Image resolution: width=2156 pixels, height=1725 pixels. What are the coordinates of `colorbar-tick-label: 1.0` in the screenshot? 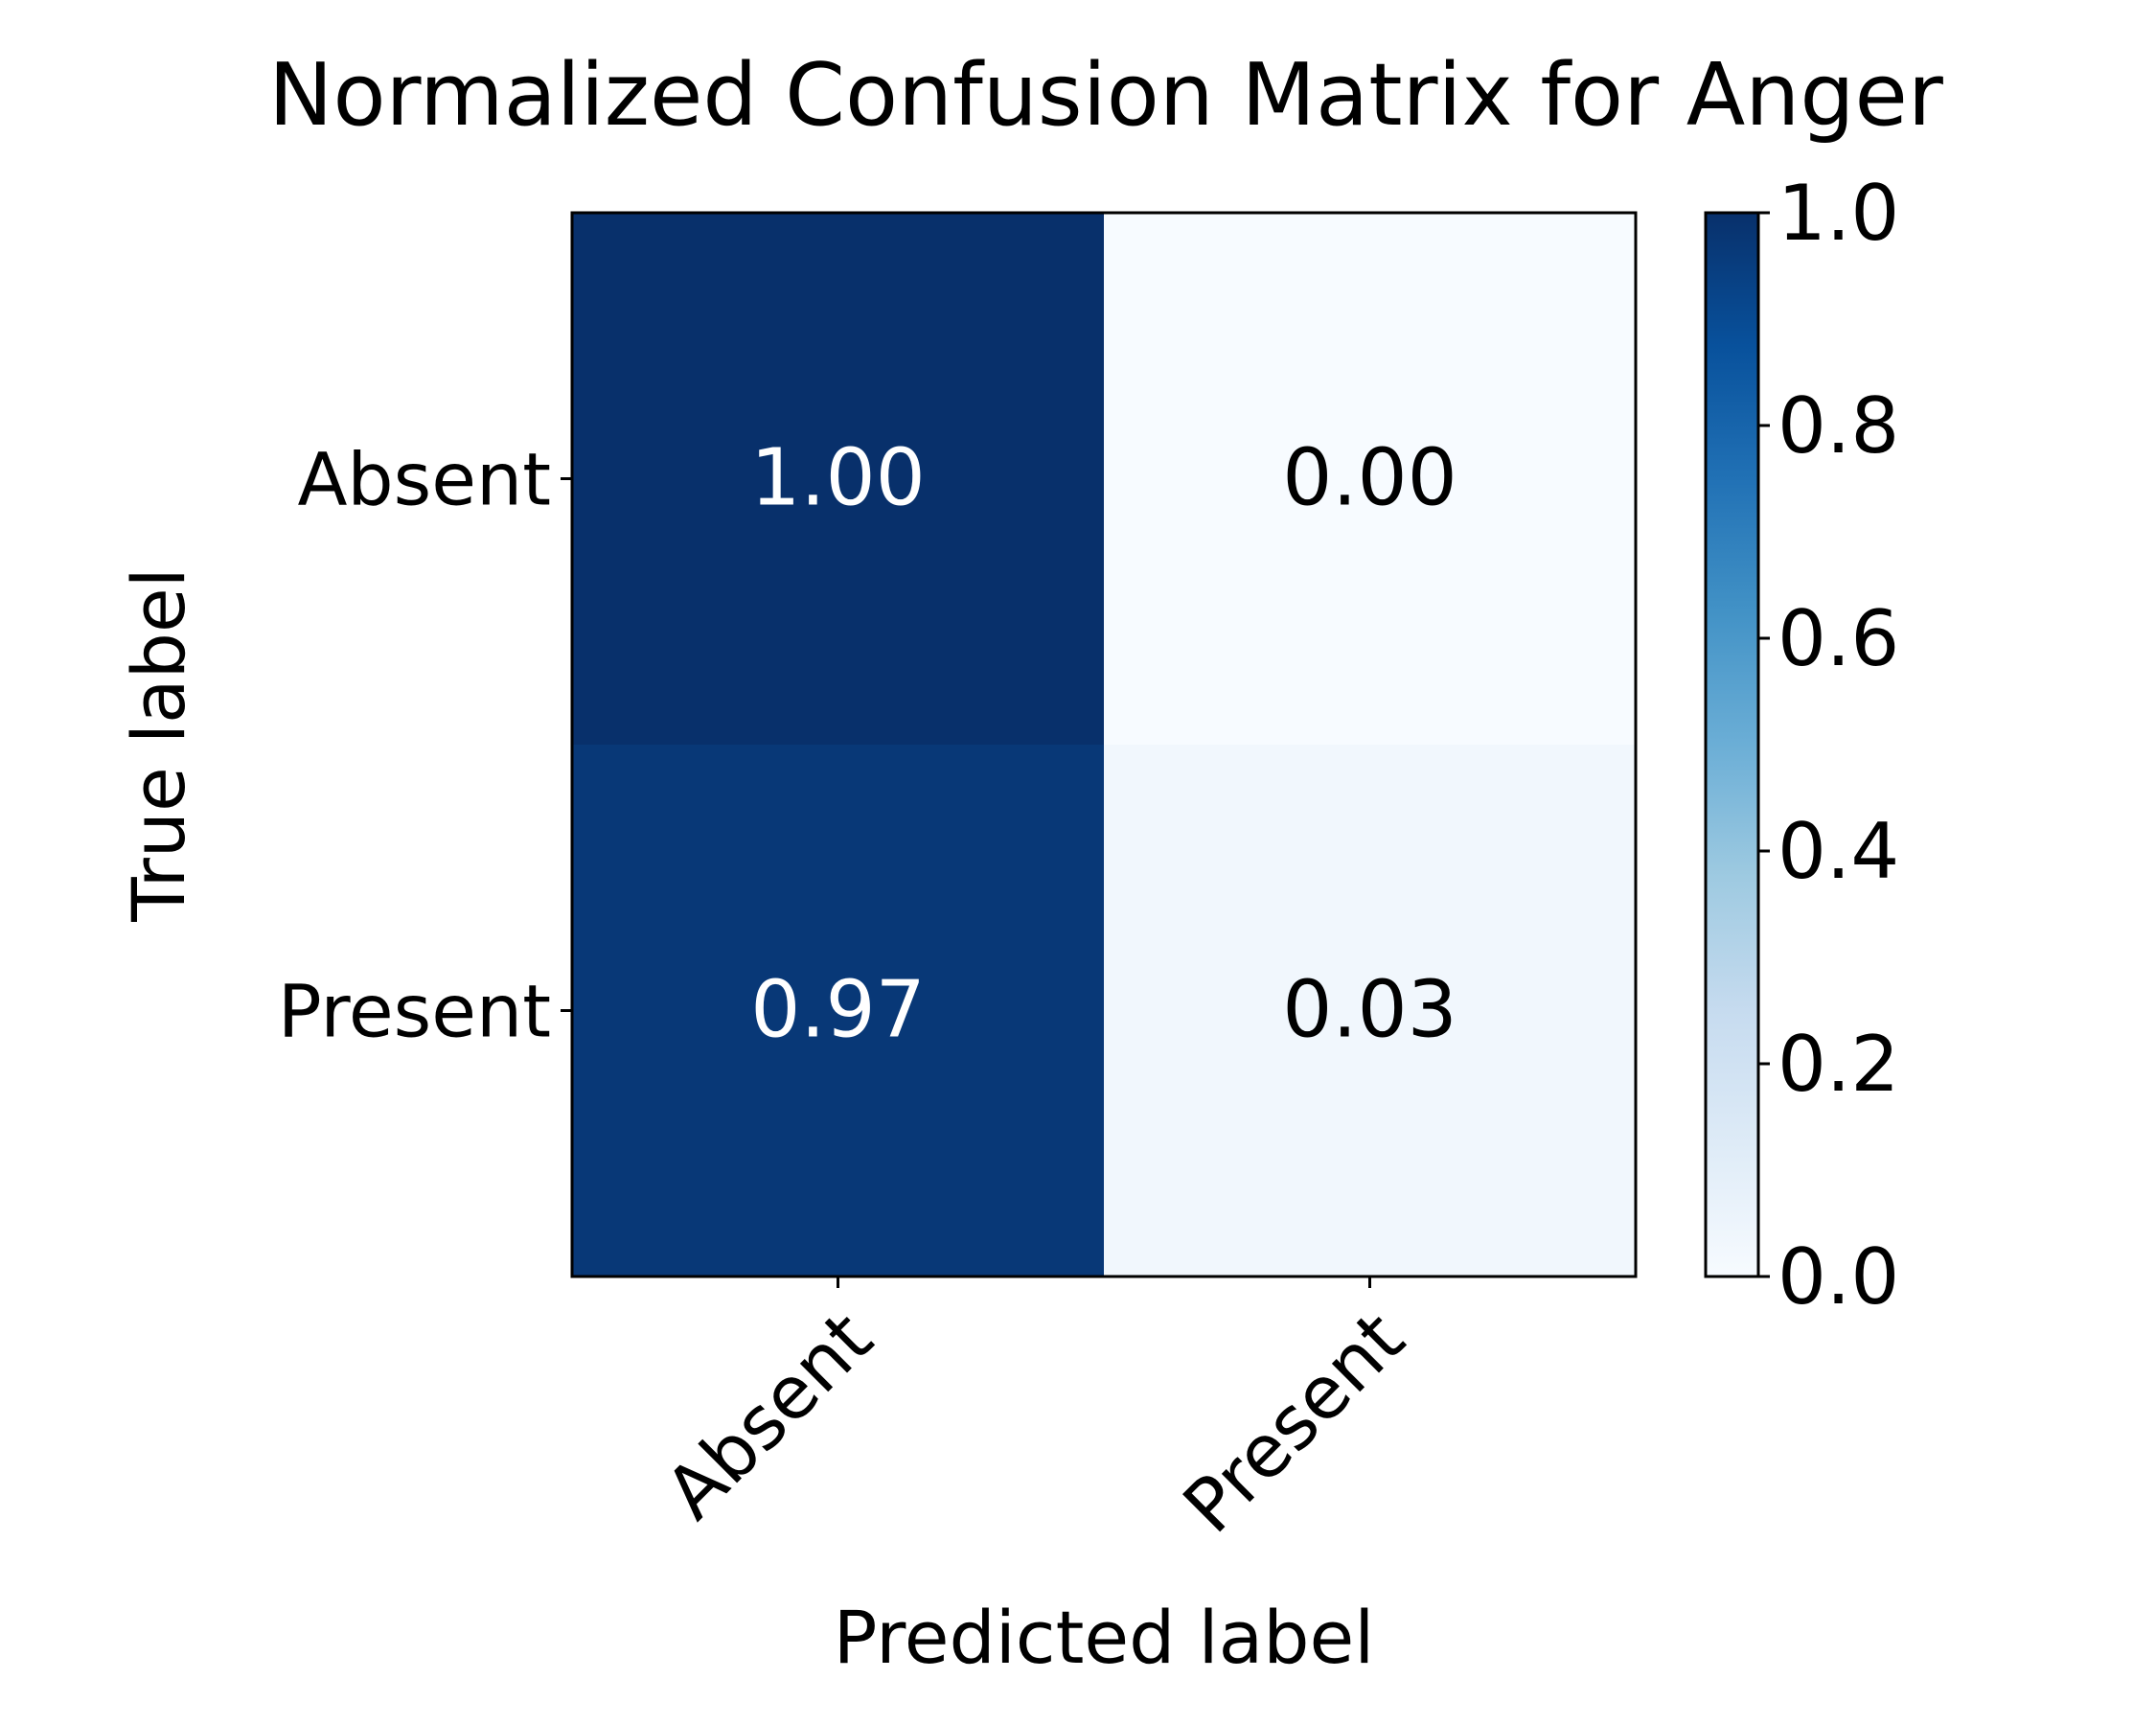 It's located at (1838, 213).